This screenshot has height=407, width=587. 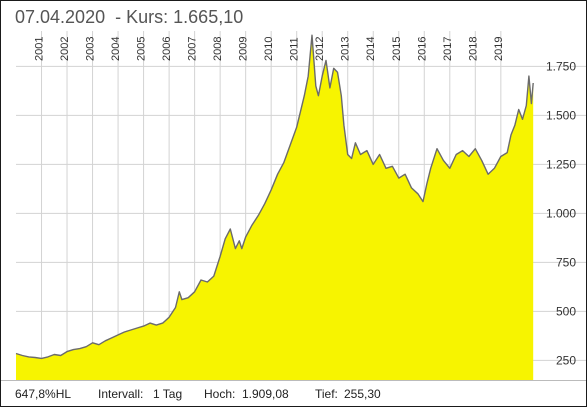 I want to click on y-tick-label: 1.000, so click(x=561, y=213).